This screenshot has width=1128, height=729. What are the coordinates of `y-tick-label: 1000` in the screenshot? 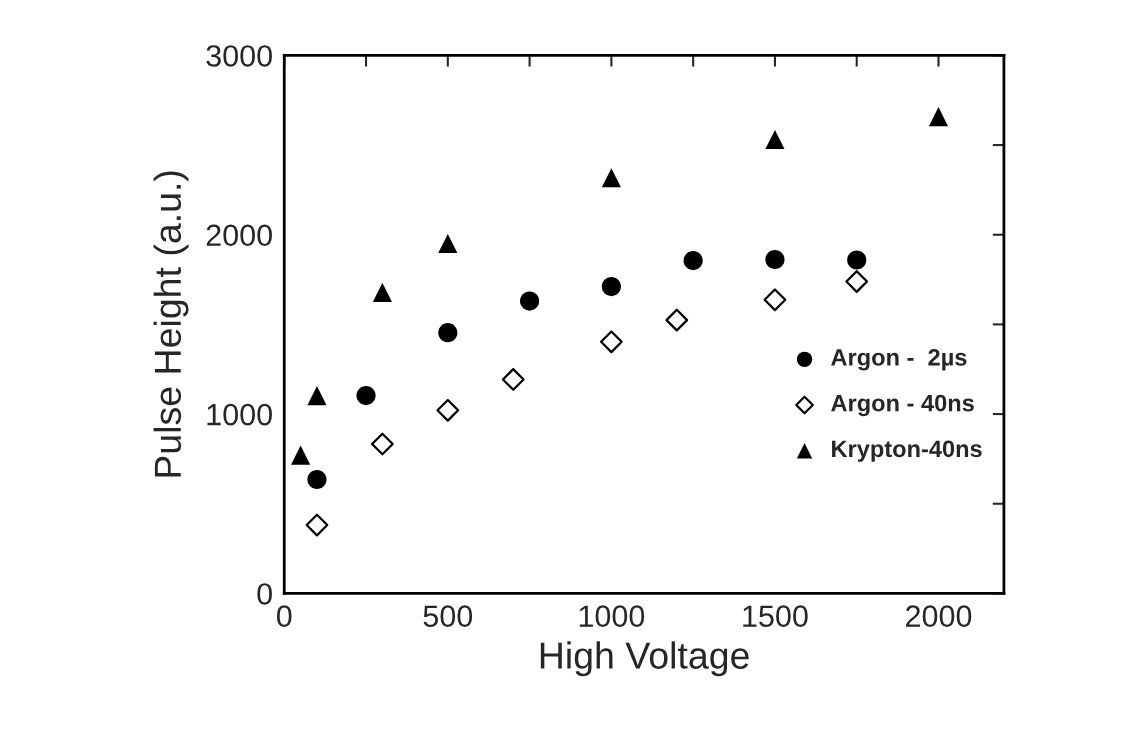 It's located at (239, 414).